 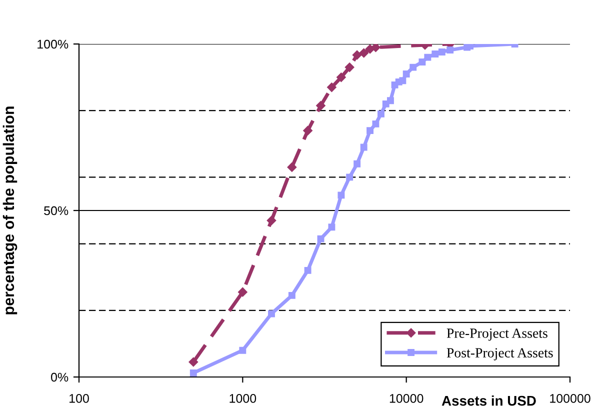 I want to click on y-tick-label: 50%, so click(x=56, y=211).